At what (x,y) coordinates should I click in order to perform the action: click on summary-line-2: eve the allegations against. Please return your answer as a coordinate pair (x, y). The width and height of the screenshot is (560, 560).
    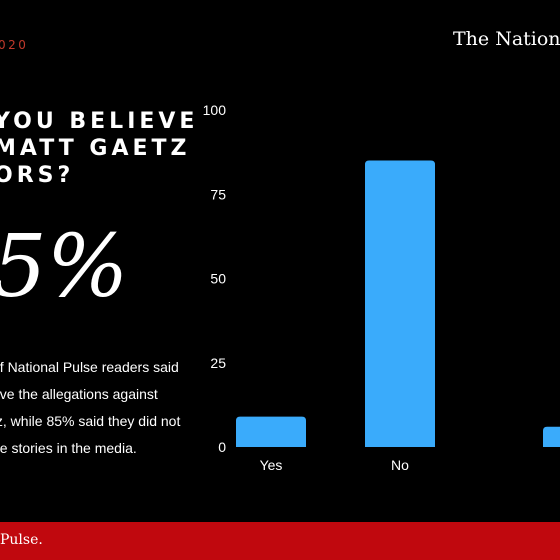
    Looking at the image, I should click on (79, 394).